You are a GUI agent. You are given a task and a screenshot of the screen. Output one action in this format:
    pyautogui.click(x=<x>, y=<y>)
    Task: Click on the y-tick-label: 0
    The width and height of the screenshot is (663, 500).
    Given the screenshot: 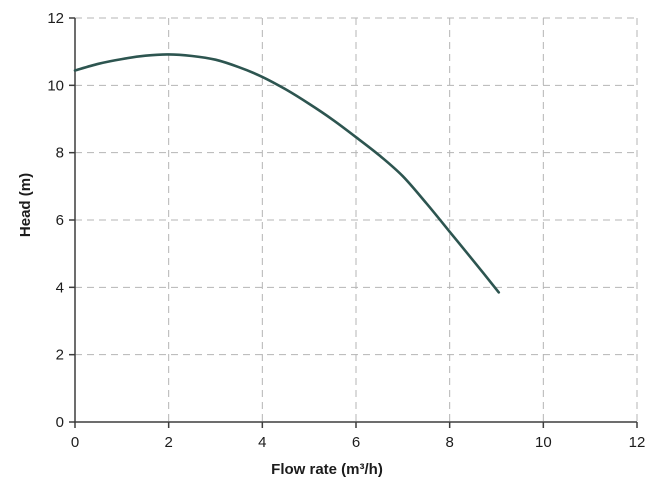 What is the action you would take?
    pyautogui.click(x=60, y=422)
    